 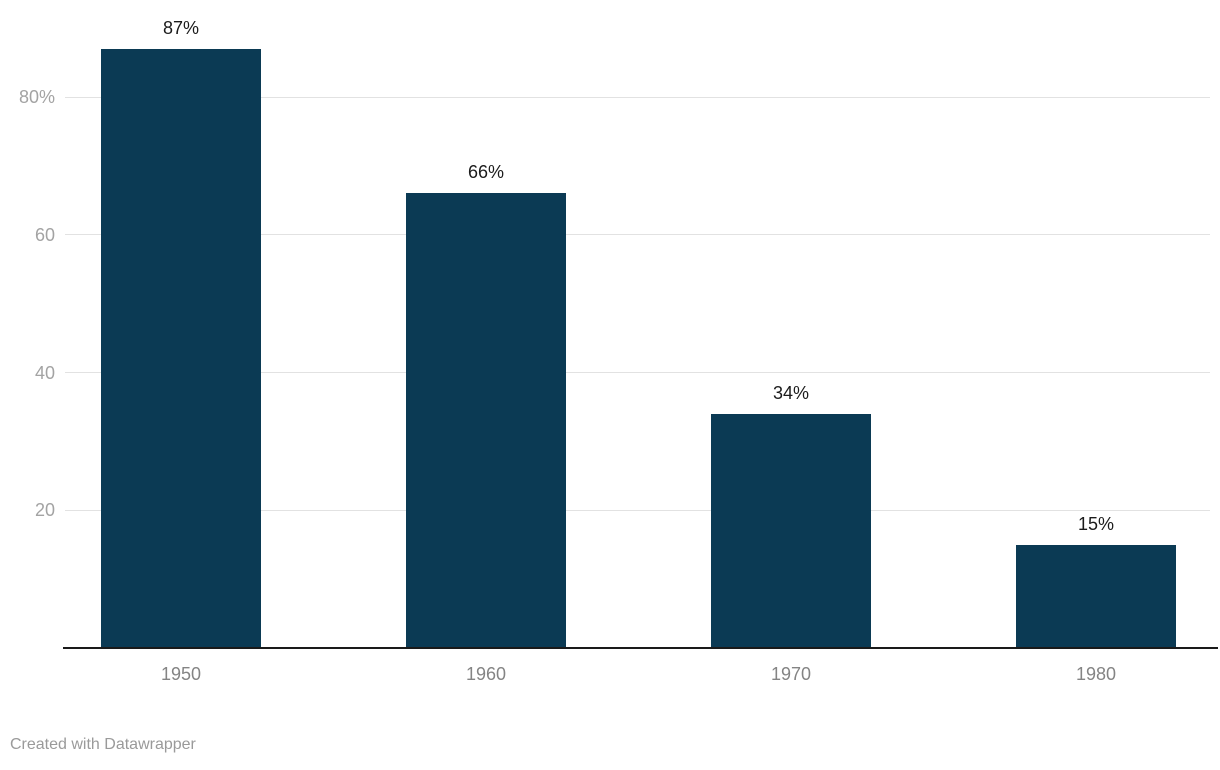 What do you see at coordinates (103, 744) in the screenshot?
I see `datawrapper-credit: Created with Datawrapper` at bounding box center [103, 744].